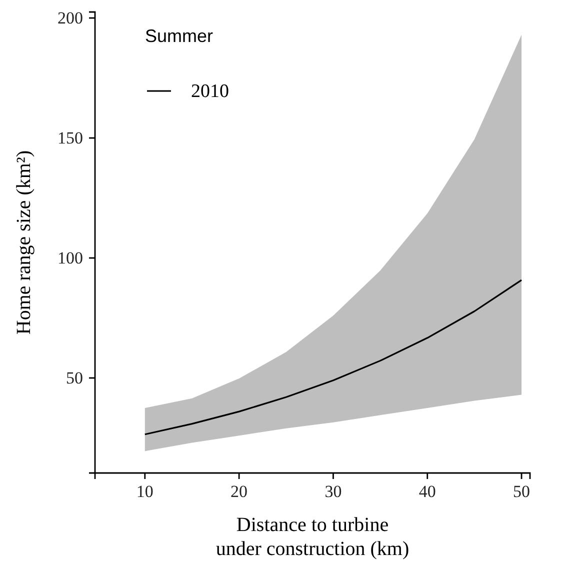 This screenshot has width=569, height=569. I want to click on y-axis-title: Home range size (km²), so click(24, 242).